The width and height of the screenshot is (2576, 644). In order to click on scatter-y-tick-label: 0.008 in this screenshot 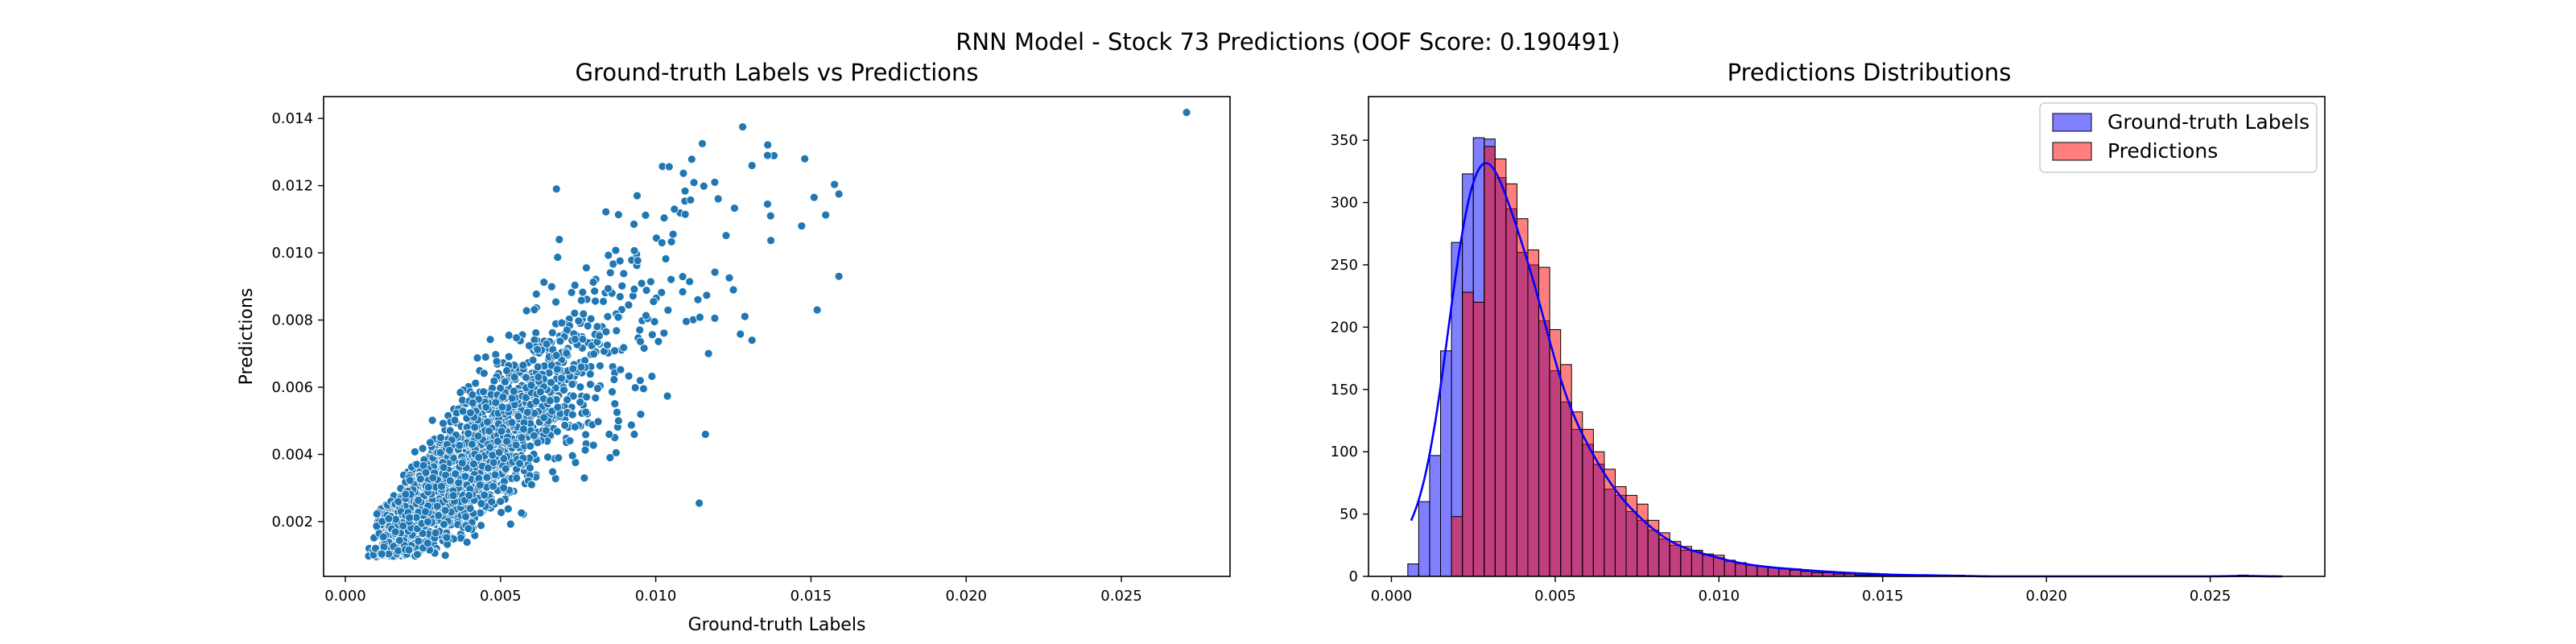, I will do `click(292, 320)`.